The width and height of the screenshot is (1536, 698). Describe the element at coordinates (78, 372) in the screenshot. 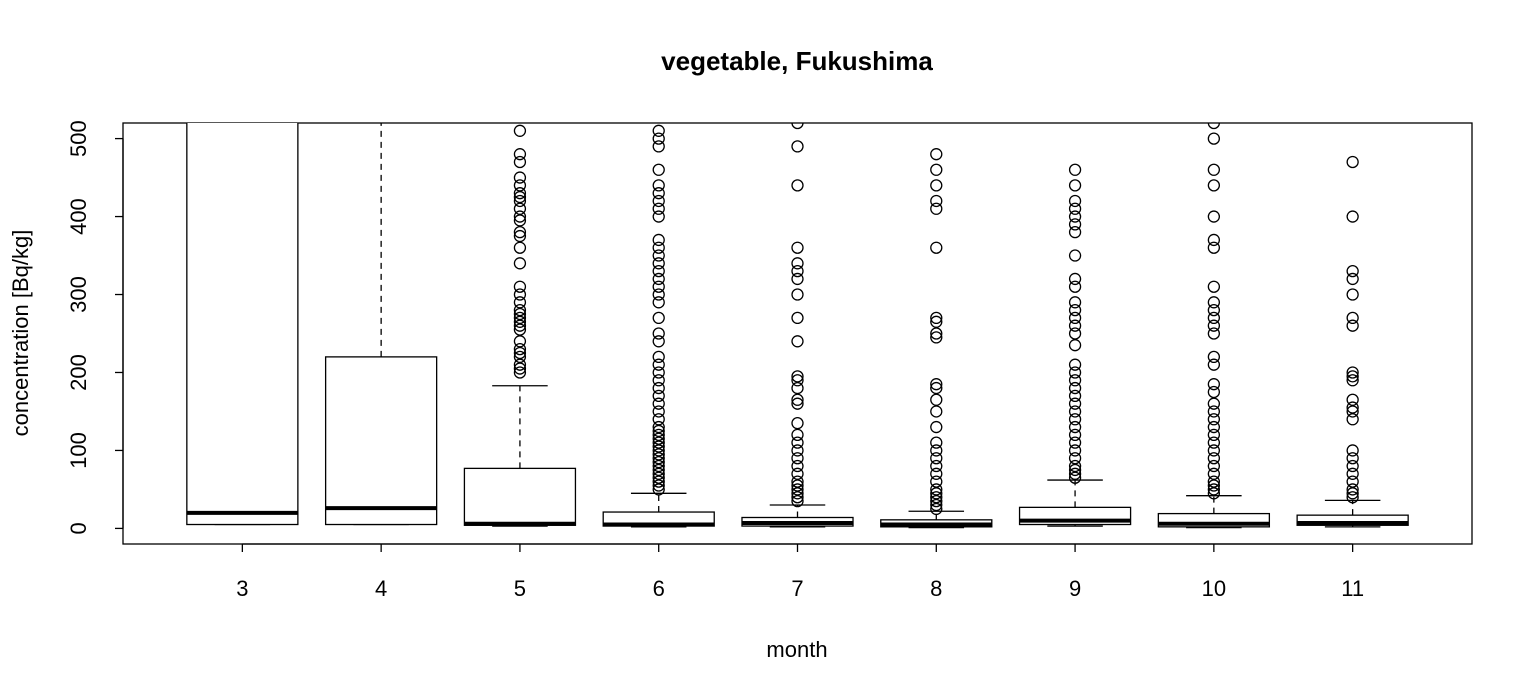

I see `y-tick-label: 200` at that location.